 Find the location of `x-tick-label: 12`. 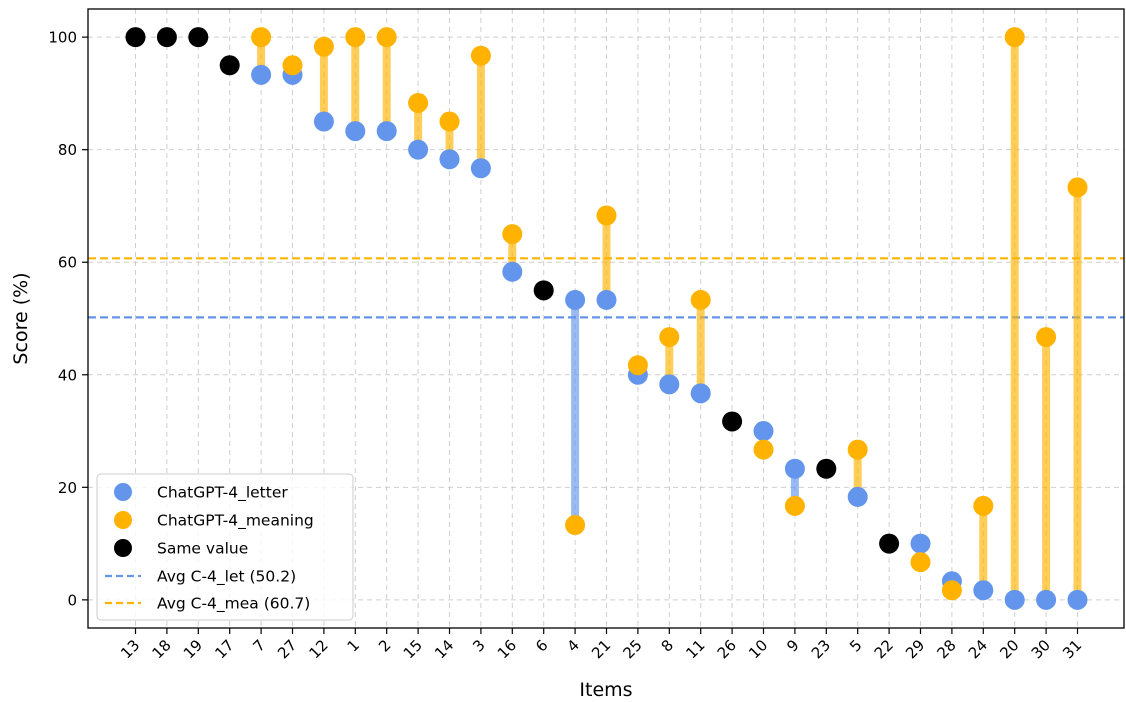

x-tick-label: 12 is located at coordinates (318, 649).